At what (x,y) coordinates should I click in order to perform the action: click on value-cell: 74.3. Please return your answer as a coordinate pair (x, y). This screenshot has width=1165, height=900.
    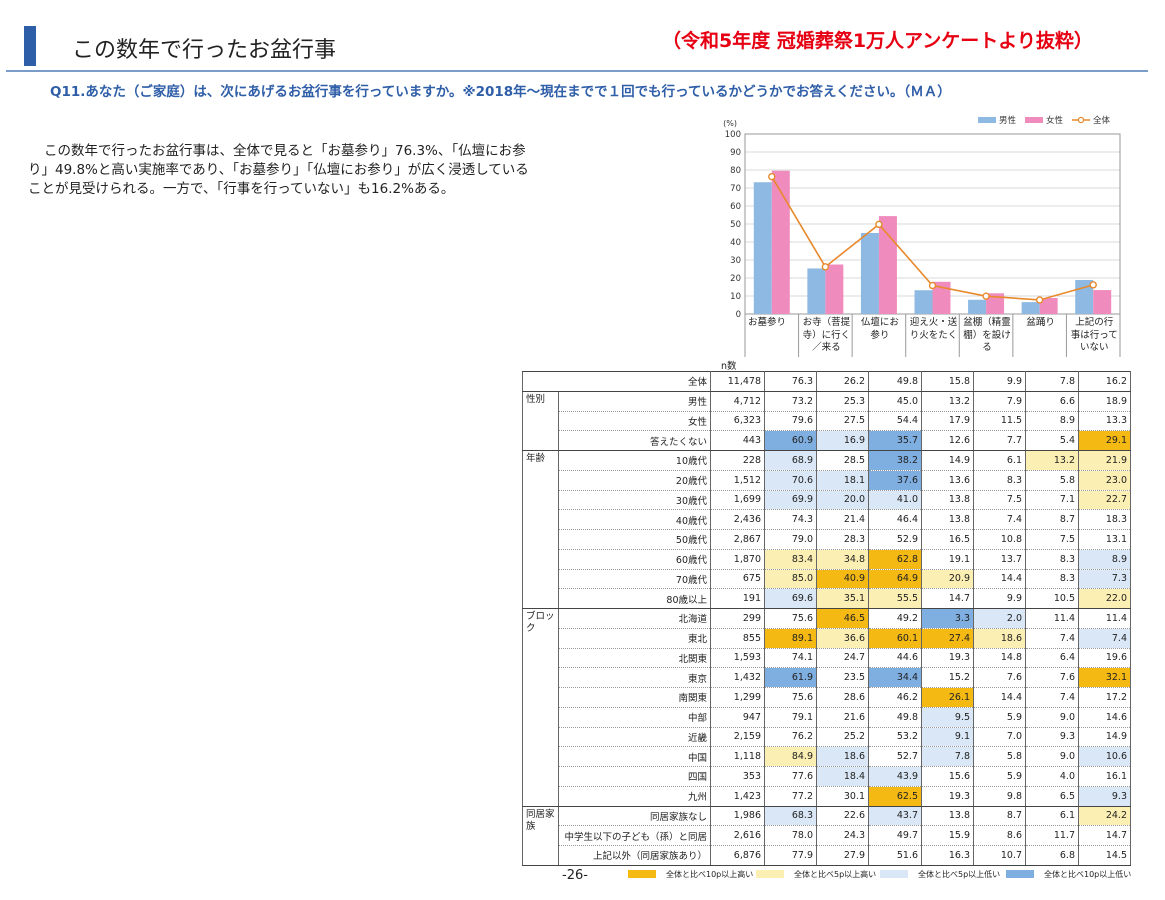
    Looking at the image, I should click on (790, 519).